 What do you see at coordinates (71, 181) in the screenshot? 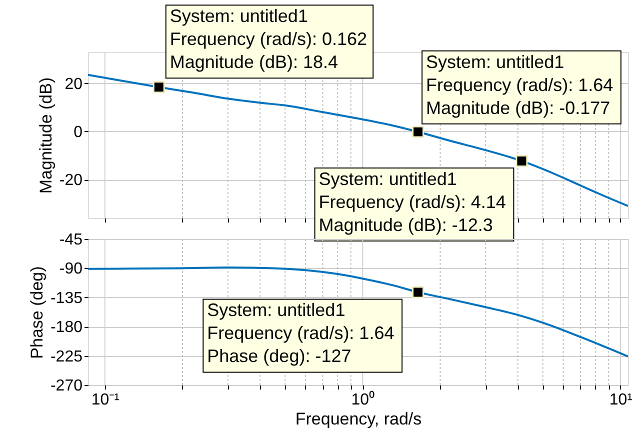
I see `y-tick-label: -20` at bounding box center [71, 181].